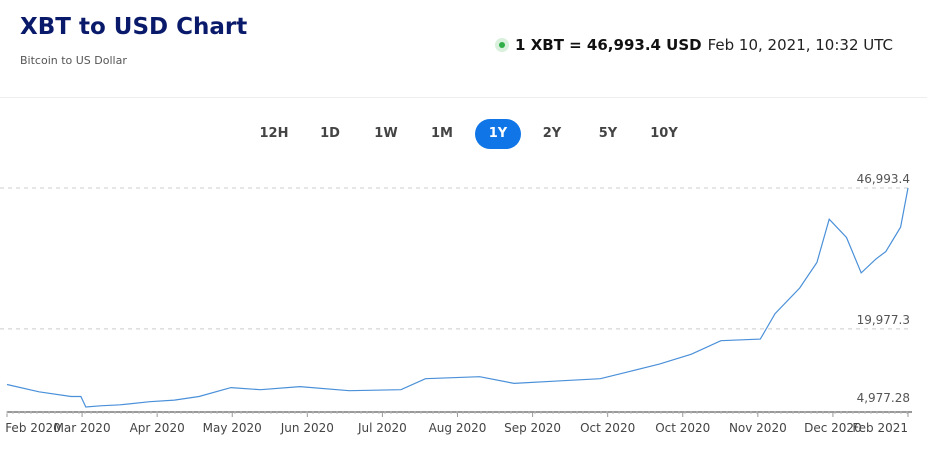 This screenshot has width=927, height=454. I want to click on x-tick-label: Jun 2020, so click(307, 428).